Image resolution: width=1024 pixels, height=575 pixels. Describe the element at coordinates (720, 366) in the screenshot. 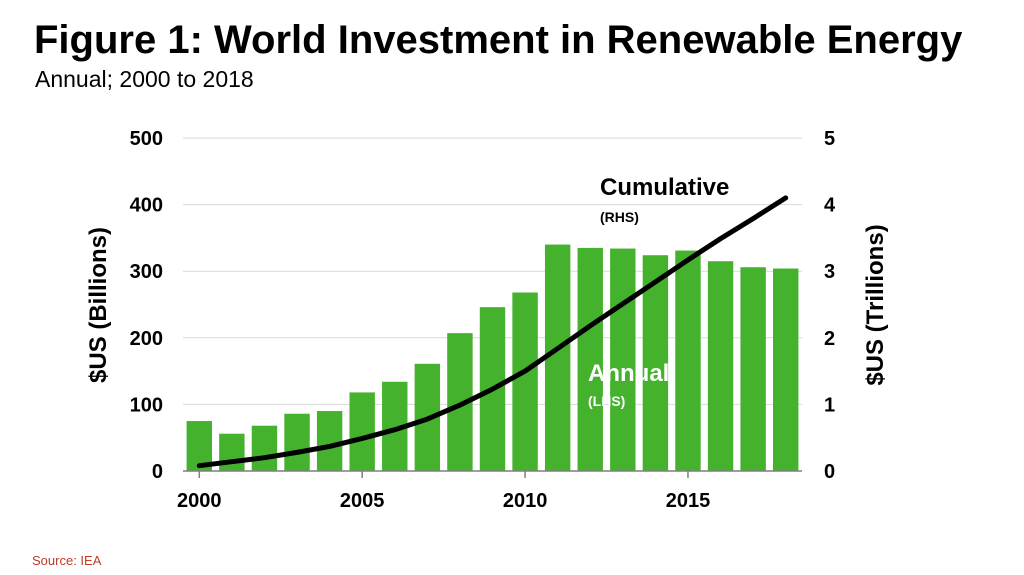

I see `bar-annual-2016` at that location.